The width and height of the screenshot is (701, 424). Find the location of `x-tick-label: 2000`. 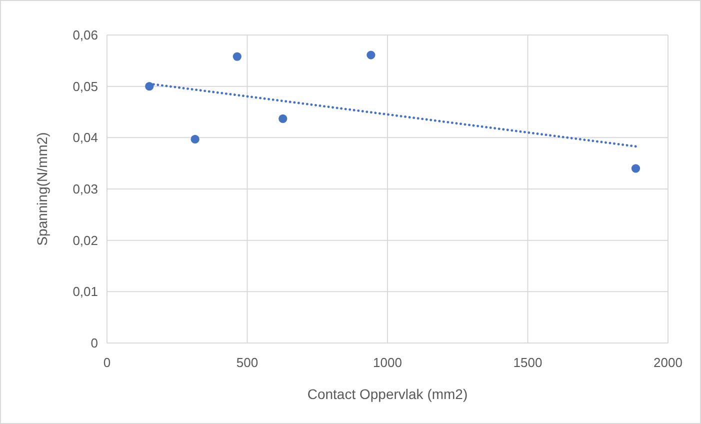

x-tick-label: 2000 is located at coordinates (668, 362).